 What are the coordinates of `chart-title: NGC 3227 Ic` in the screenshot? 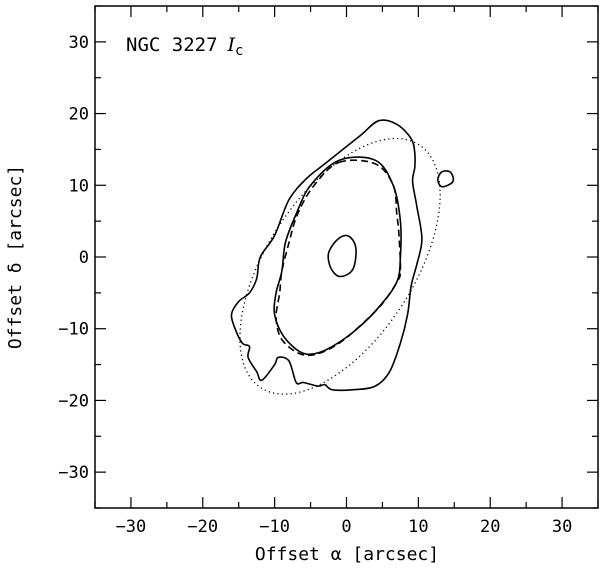 It's located at (184, 46).